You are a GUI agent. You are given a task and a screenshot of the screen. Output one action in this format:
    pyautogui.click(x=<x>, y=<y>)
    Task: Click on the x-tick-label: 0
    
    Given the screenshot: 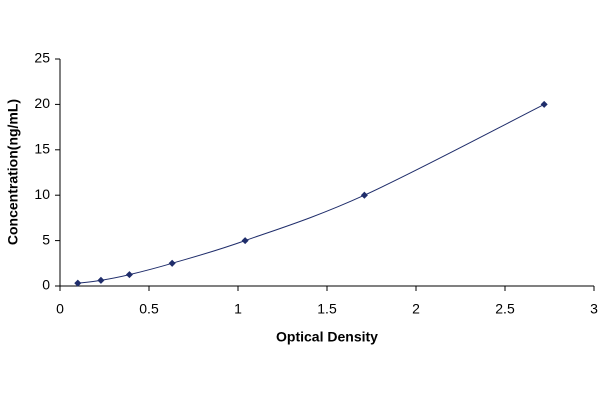 What is the action you would take?
    pyautogui.click(x=60, y=309)
    